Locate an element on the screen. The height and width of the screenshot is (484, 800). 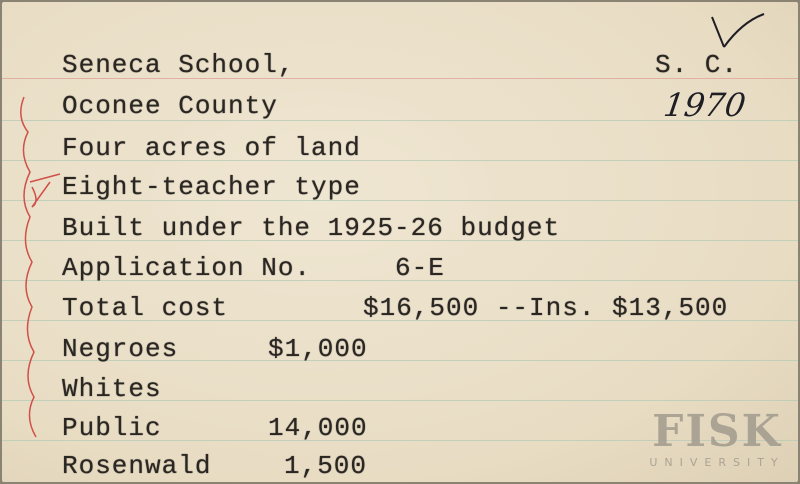
rosenwald-value: 1,500 is located at coordinates (326, 466).